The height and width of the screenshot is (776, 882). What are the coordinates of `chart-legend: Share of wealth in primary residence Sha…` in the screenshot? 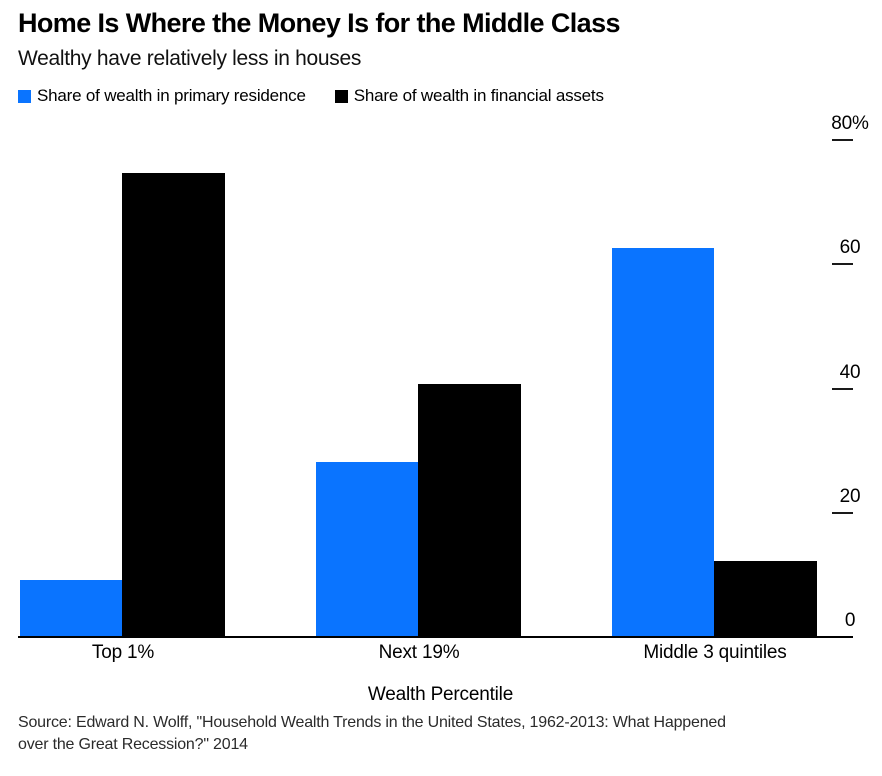 It's located at (311, 96).